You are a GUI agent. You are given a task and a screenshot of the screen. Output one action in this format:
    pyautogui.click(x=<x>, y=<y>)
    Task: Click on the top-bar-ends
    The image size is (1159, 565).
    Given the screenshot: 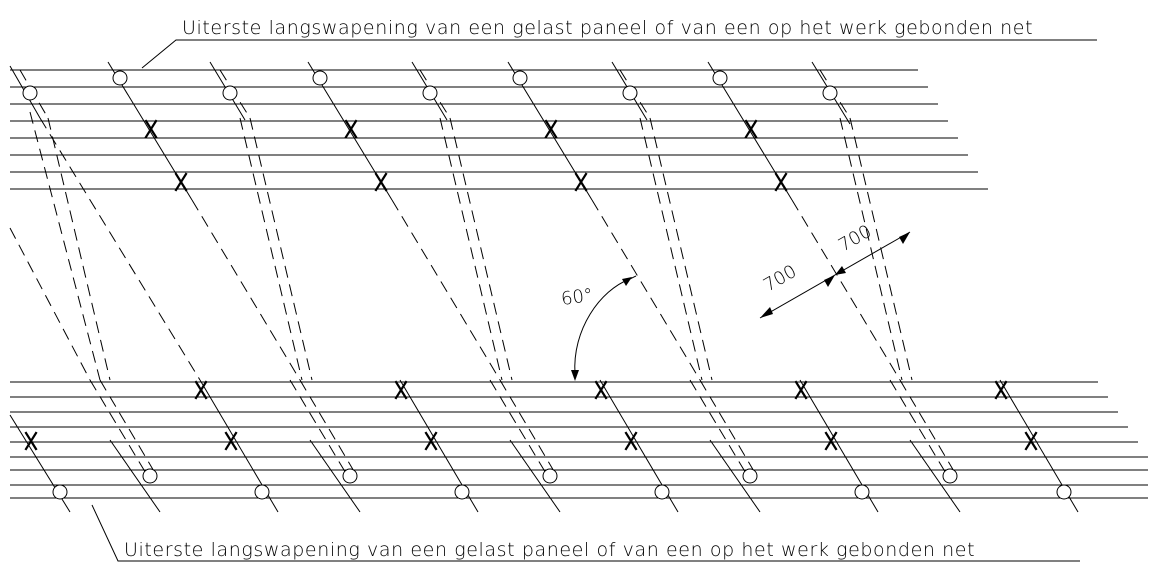 What is the action you would take?
    pyautogui.click(x=430, y=85)
    